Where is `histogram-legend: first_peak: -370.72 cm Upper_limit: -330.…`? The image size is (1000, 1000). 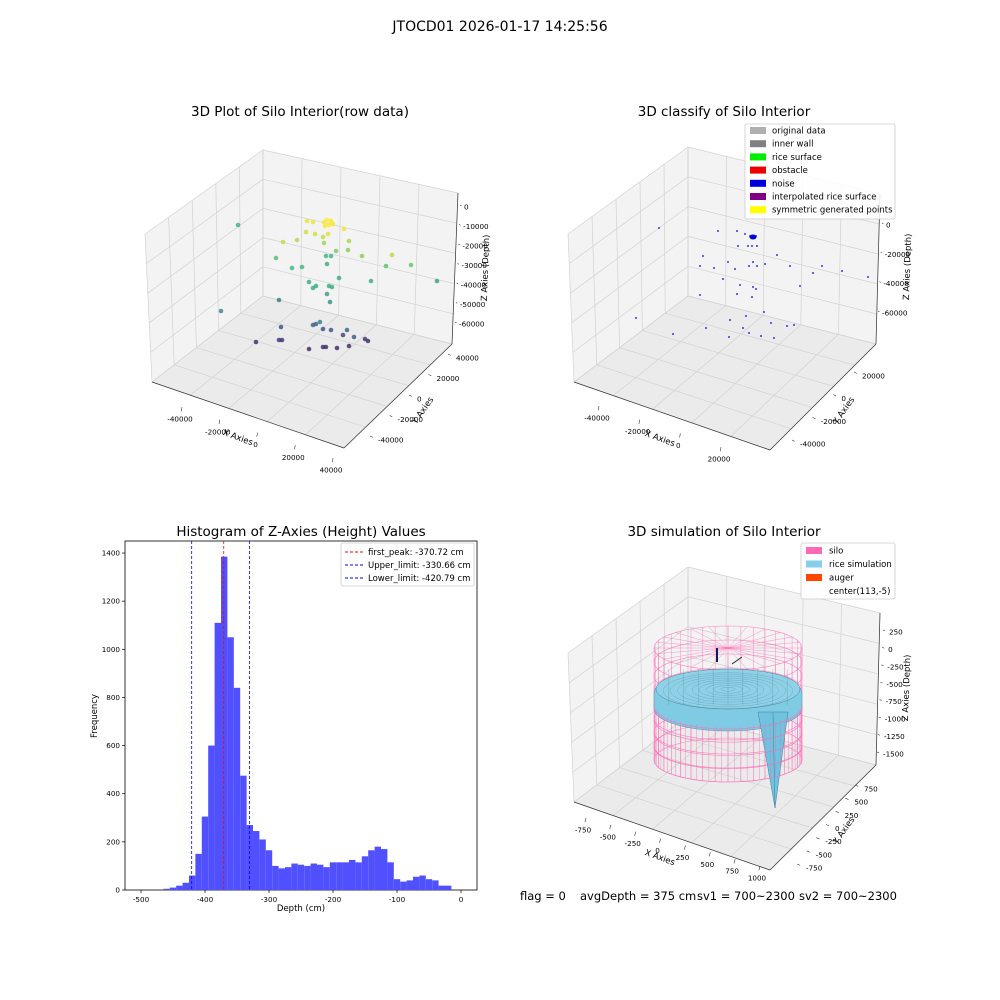 histogram-legend: first_peak: -370.72 cm Upper_limit: -330.… is located at coordinates (407, 564).